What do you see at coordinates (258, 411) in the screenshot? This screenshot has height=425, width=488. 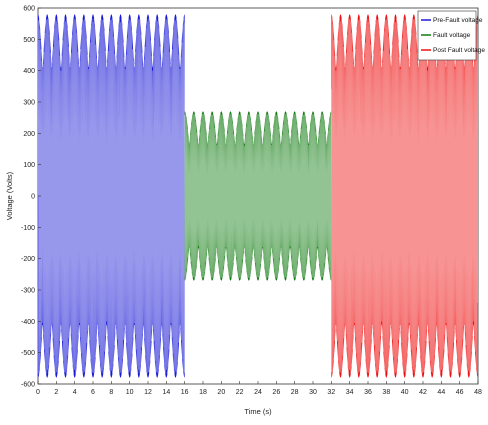 I see `x-axis-label: Time (s)` at bounding box center [258, 411].